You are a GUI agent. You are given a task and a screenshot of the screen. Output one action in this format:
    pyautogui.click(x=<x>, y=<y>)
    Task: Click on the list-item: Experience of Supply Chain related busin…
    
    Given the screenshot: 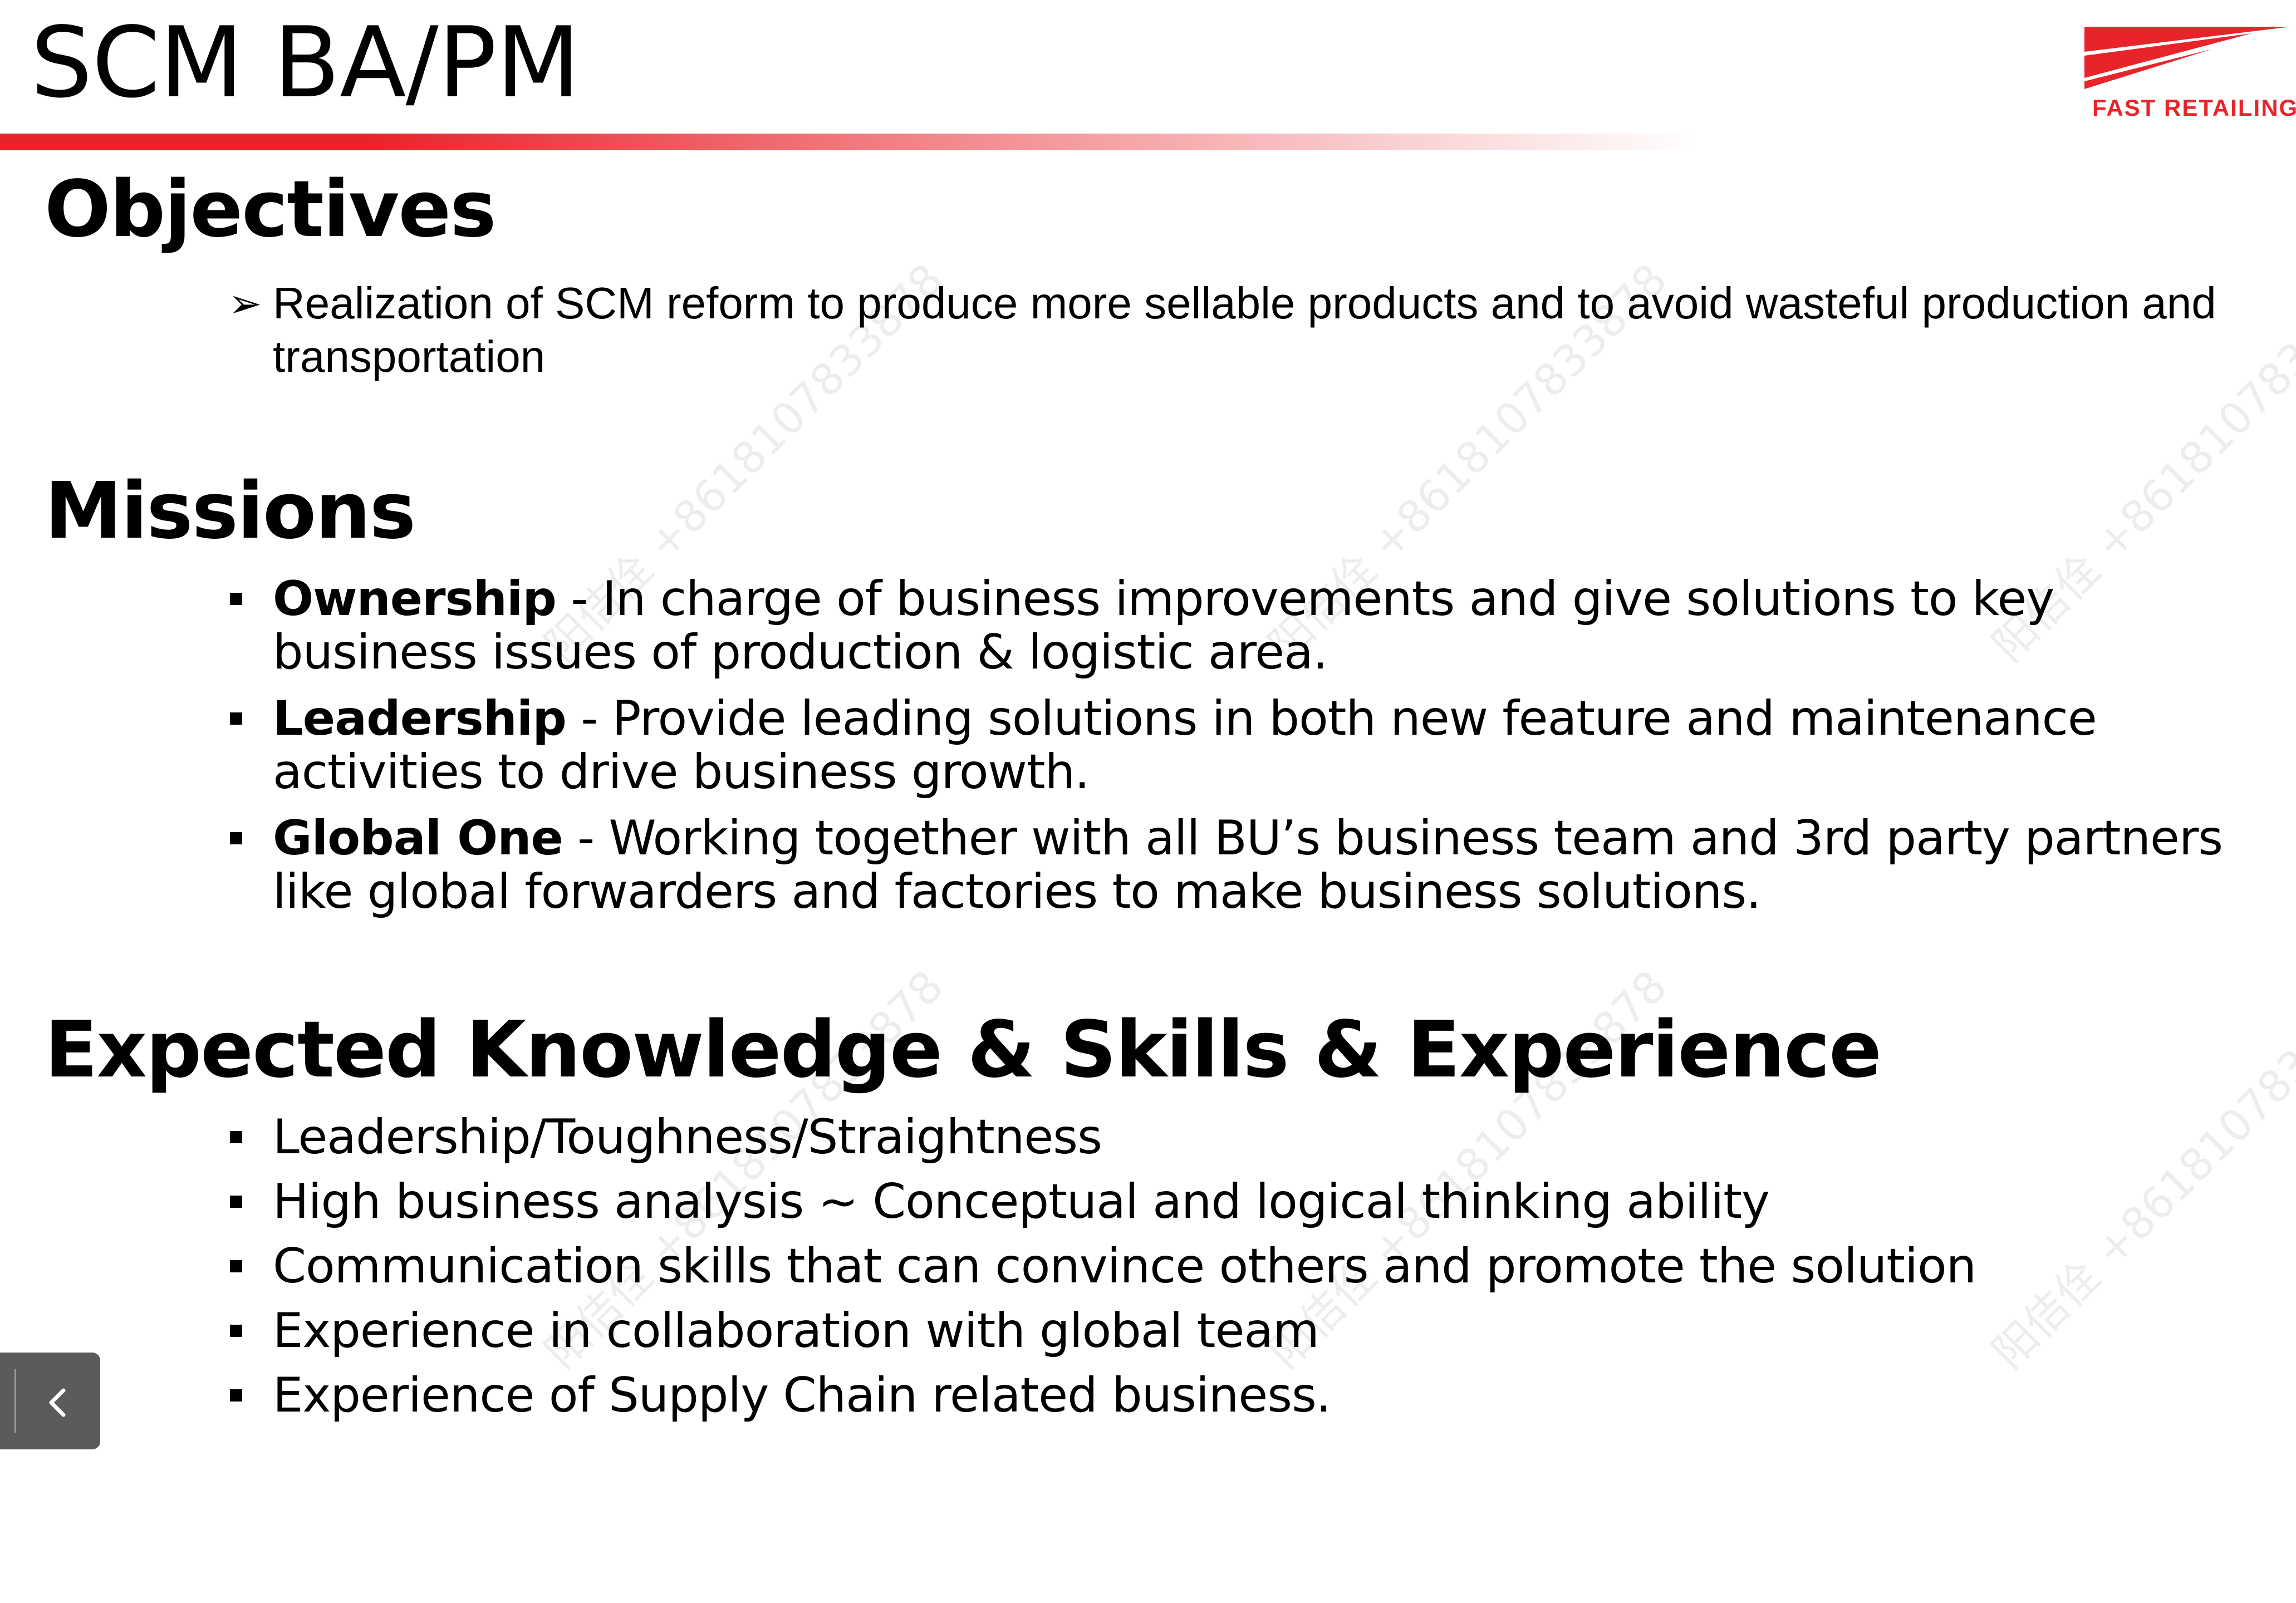 What is the action you would take?
    pyautogui.click(x=1133, y=1395)
    